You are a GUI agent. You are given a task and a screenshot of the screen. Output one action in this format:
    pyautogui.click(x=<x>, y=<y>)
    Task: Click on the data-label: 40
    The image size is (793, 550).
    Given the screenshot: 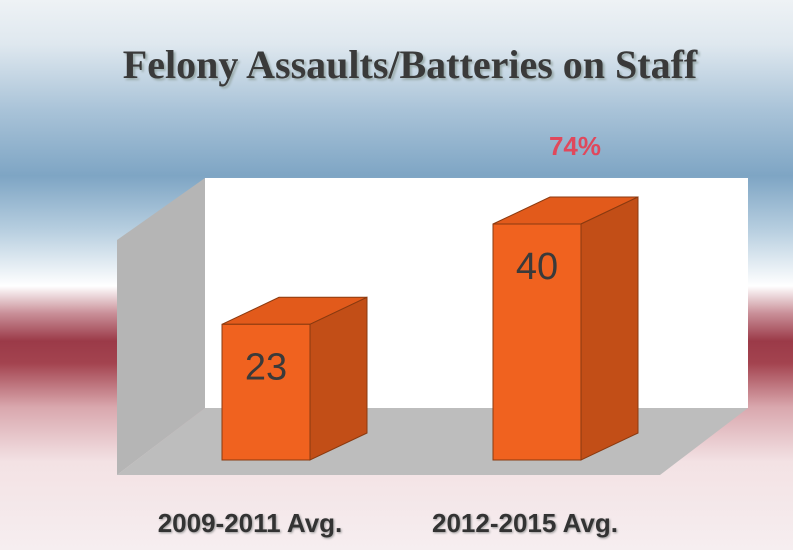 What is the action you would take?
    pyautogui.click(x=537, y=267)
    